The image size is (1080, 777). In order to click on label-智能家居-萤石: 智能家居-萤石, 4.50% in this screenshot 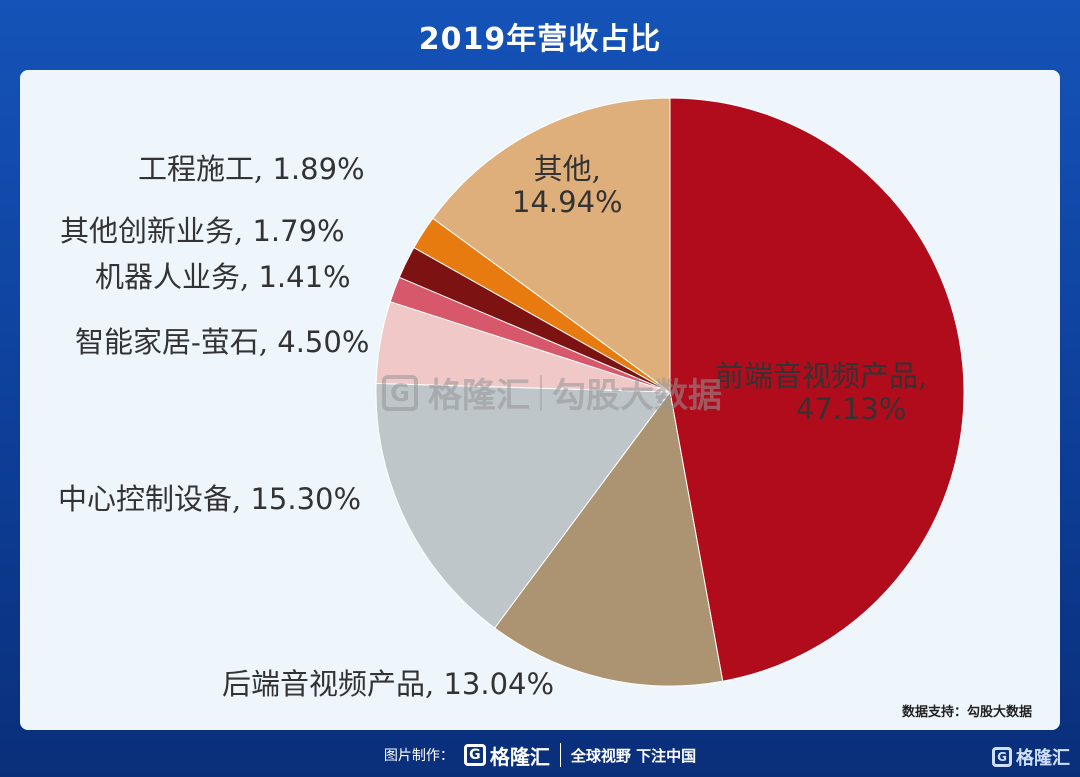, I will do `click(222, 342)`.